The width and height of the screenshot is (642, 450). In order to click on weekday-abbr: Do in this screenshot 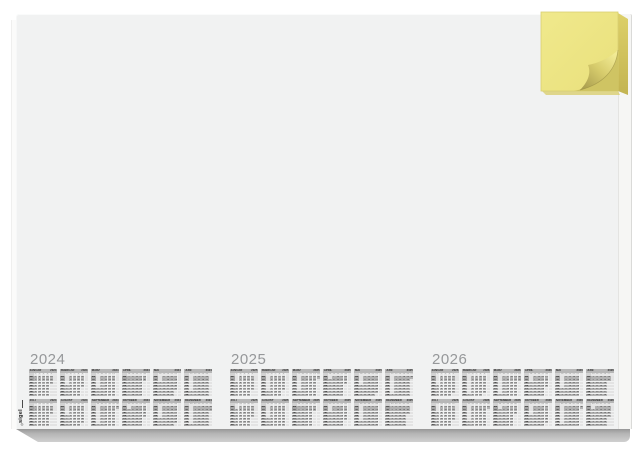, I will do `click(589, 386)`.